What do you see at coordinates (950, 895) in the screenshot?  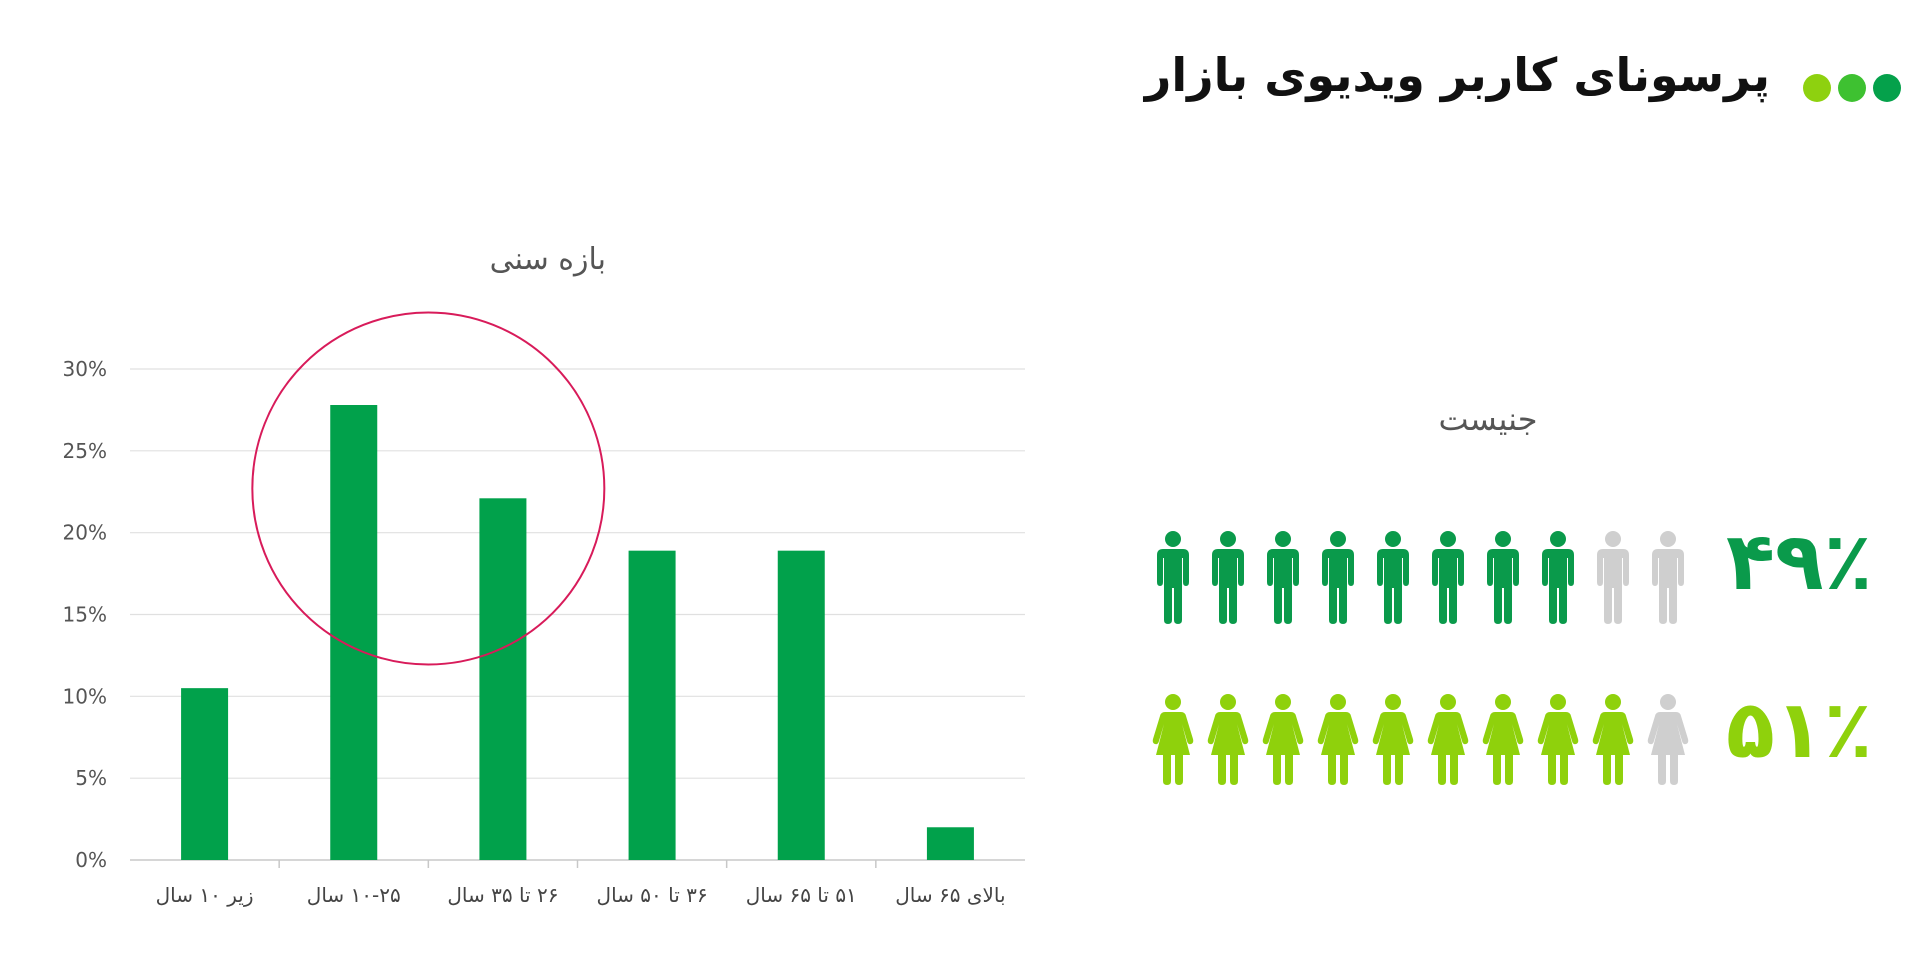 I see `x-tick-label: بالای ۶۵ سال` at bounding box center [950, 895].